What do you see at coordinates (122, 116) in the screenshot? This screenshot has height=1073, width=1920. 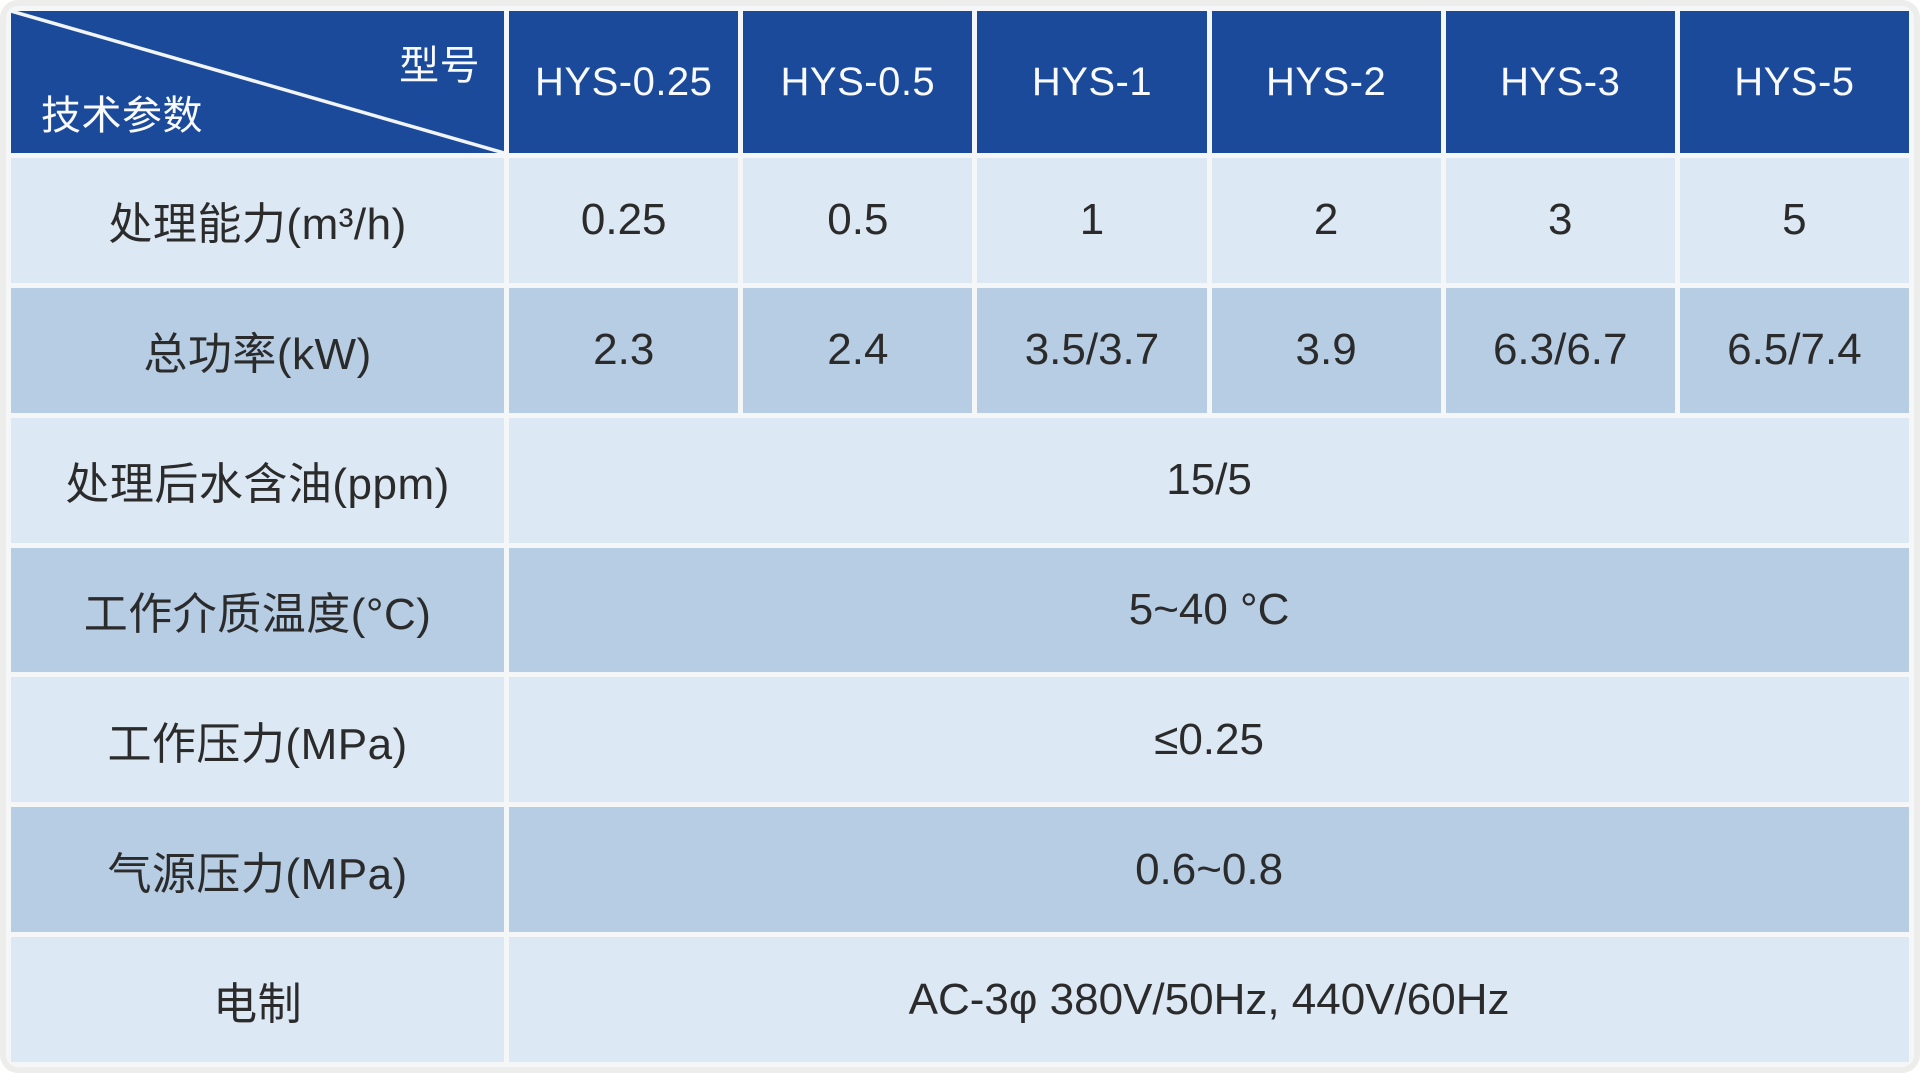 I see `corner-params-label: 技术参数` at bounding box center [122, 116].